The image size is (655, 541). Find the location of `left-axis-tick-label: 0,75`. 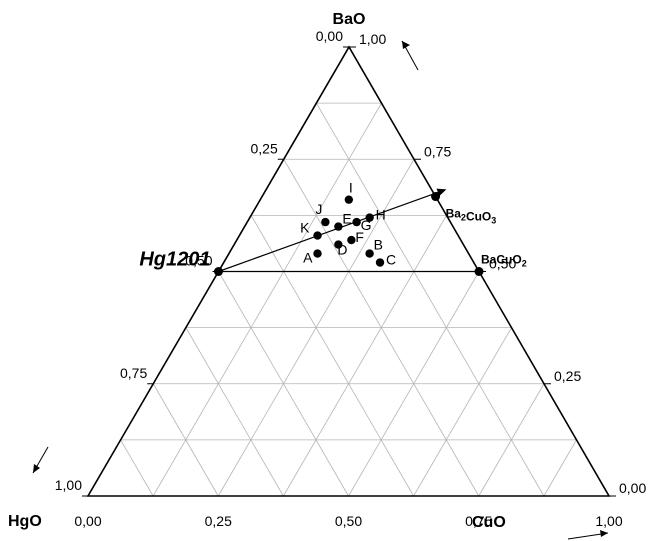

left-axis-tick-label: 0,75 is located at coordinates (133, 373).